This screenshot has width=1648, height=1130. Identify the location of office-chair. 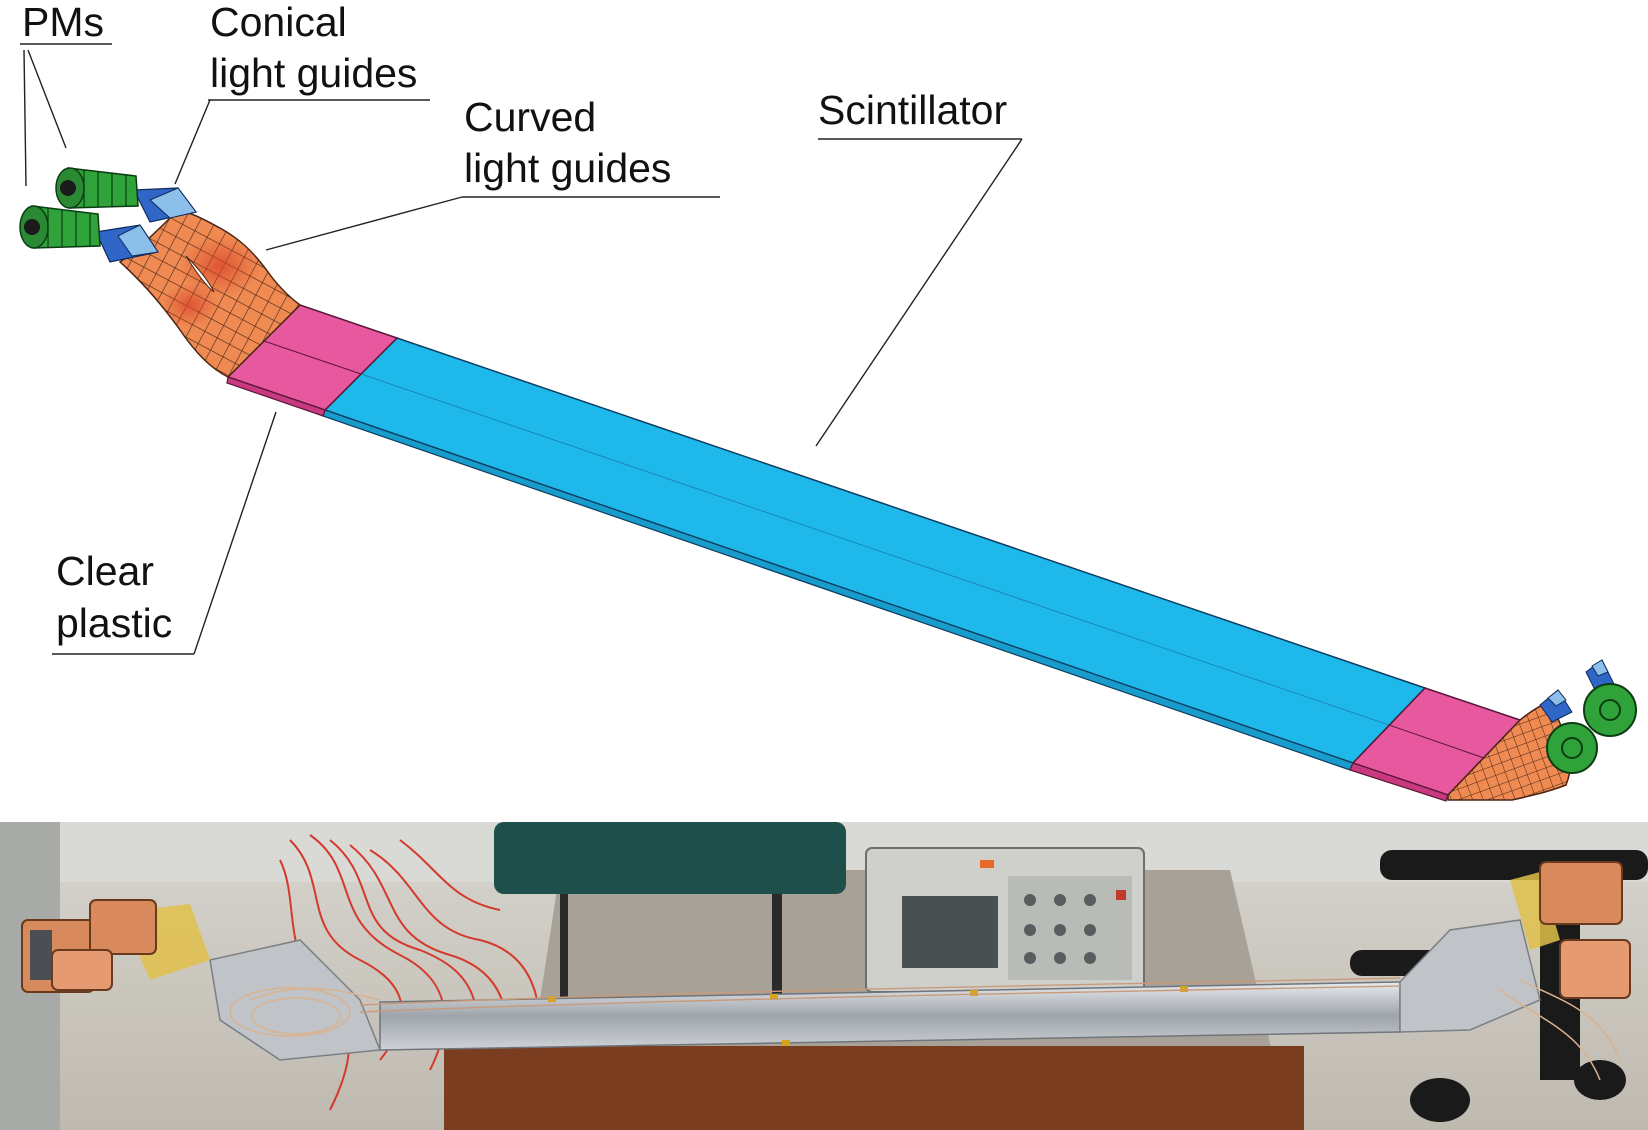
(670, 918).